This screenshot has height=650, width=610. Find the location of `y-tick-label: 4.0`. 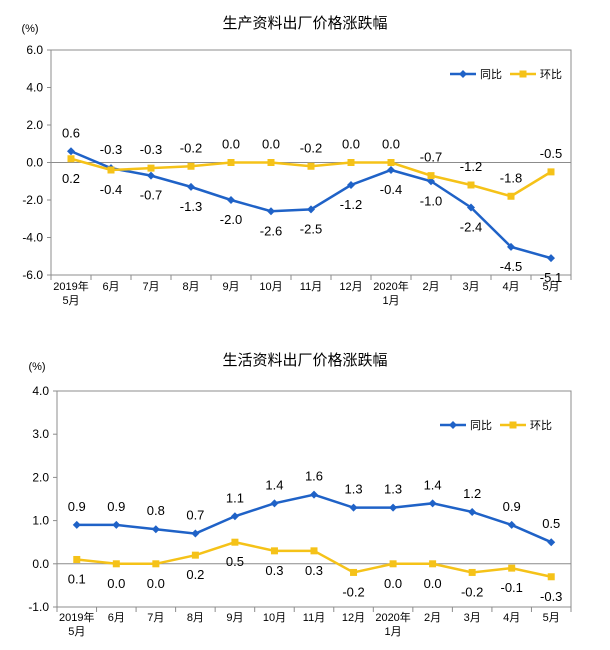

y-tick-label: 4.0 is located at coordinates (40, 391).